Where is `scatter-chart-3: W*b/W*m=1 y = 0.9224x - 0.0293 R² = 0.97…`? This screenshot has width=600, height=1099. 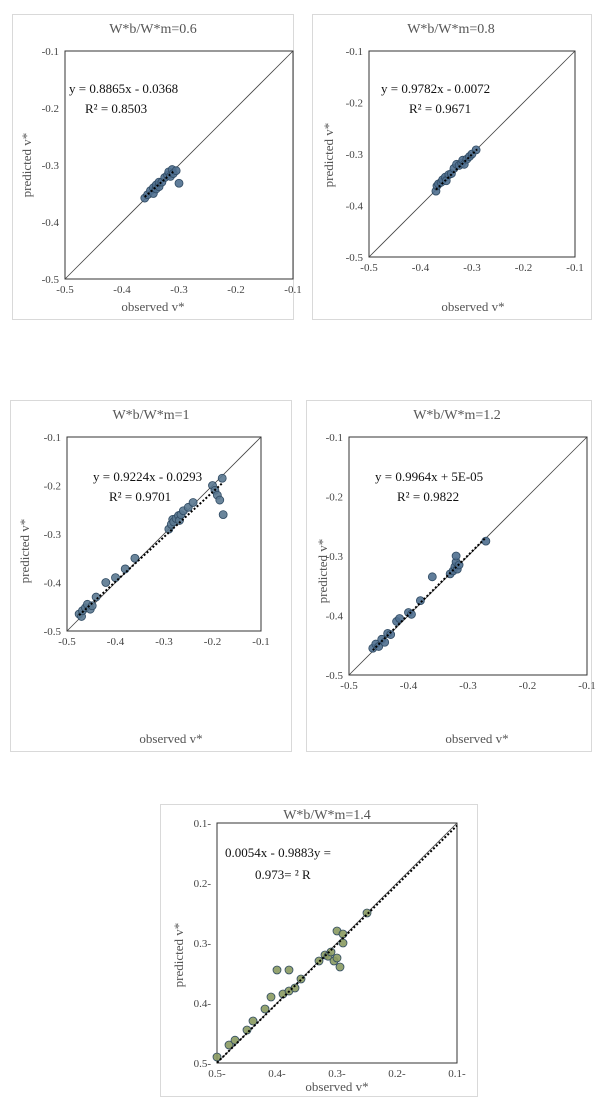
scatter-chart-3: W*b/W*m=1 y = 0.9224x - 0.0293 R² = 0.97… is located at coordinates (143, 577).